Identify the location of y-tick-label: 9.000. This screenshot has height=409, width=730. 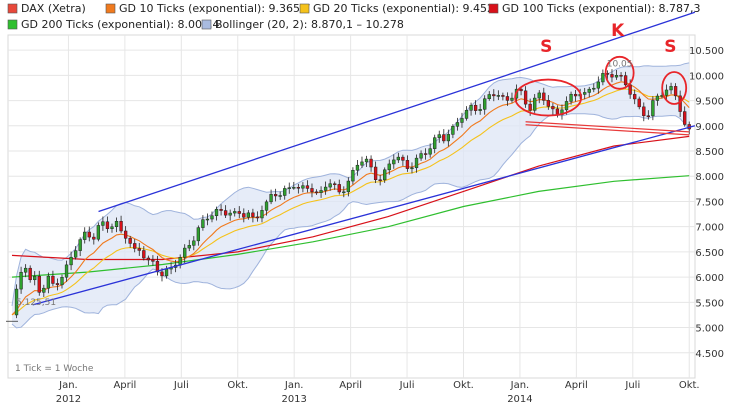
(709, 127).